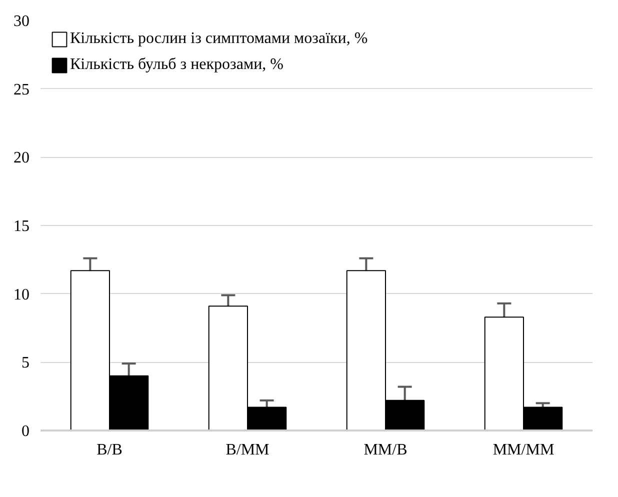 This screenshot has width=618, height=497. I want to click on y-tick-label: 25, so click(22, 89).